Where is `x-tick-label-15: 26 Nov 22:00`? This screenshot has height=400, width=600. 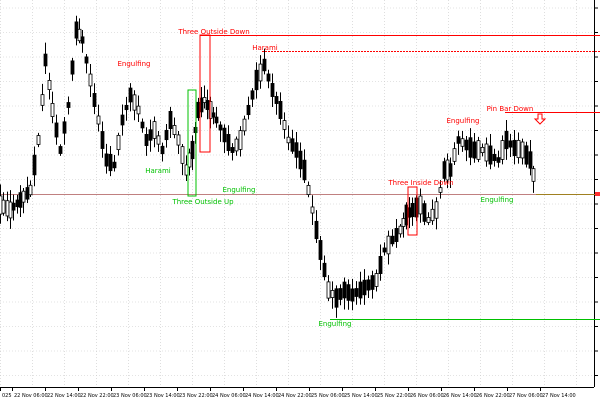 x-tick-label-15: 26 Nov 22:00 is located at coordinates (493, 396).